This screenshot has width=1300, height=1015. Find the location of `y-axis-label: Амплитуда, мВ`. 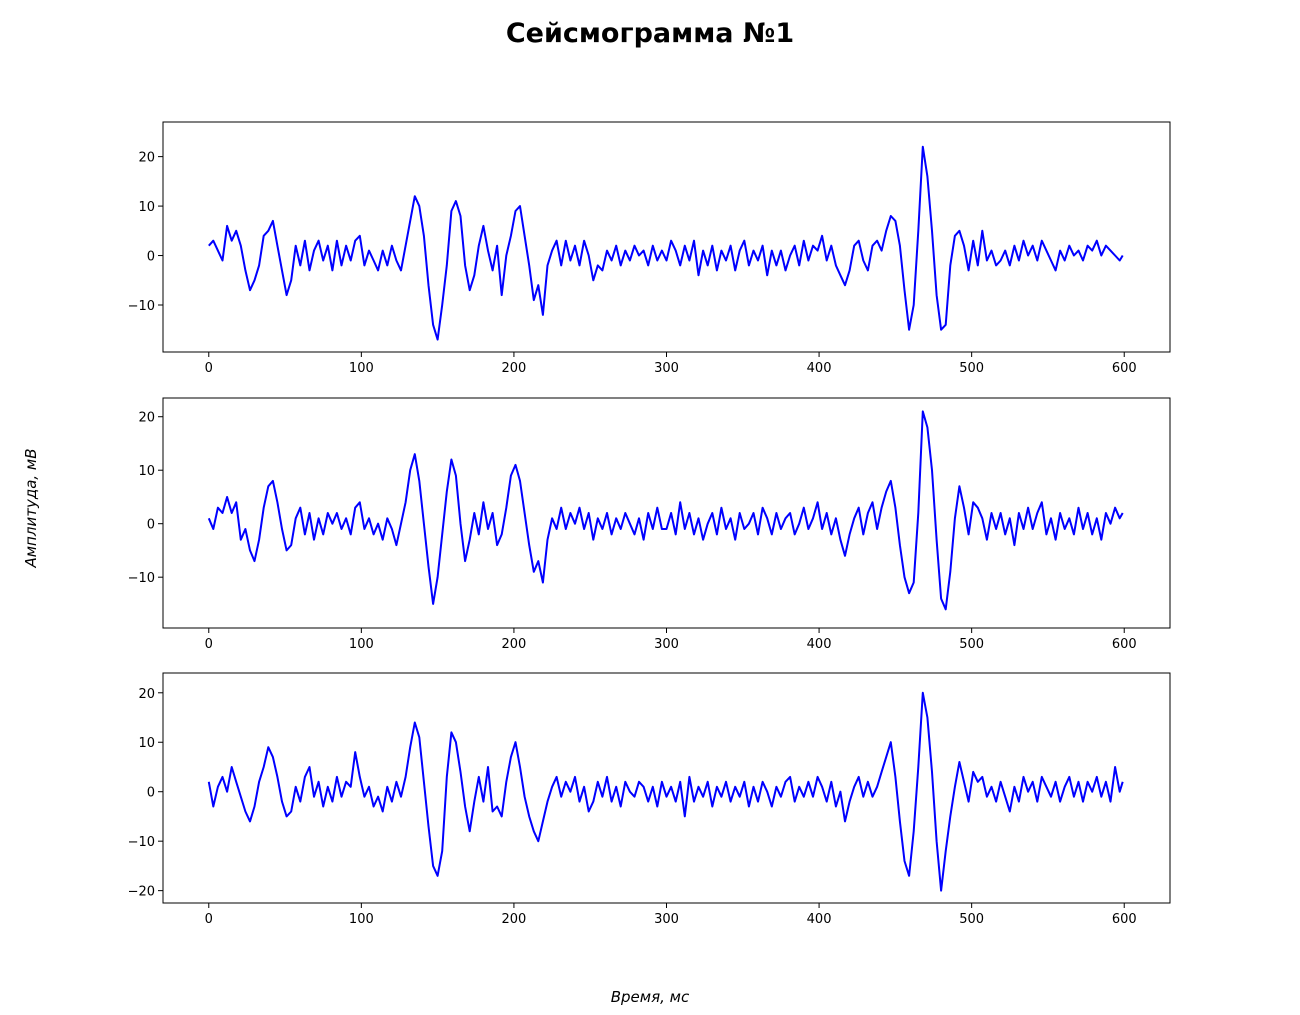

y-axis-label: Амплитуда, мВ is located at coordinates (31, 508).